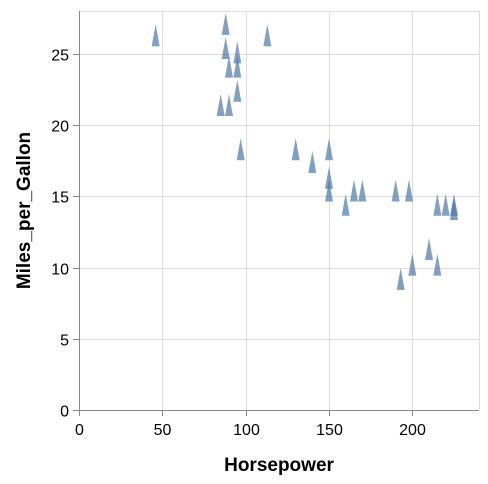 The image size is (488, 484). I want to click on y-axis-title: Miles_per_Gallon, so click(24, 210).